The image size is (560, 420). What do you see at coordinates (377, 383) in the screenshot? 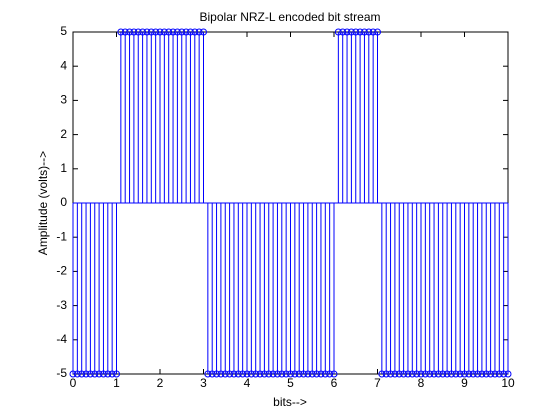
I see `x-tick-label: 7` at bounding box center [377, 383].